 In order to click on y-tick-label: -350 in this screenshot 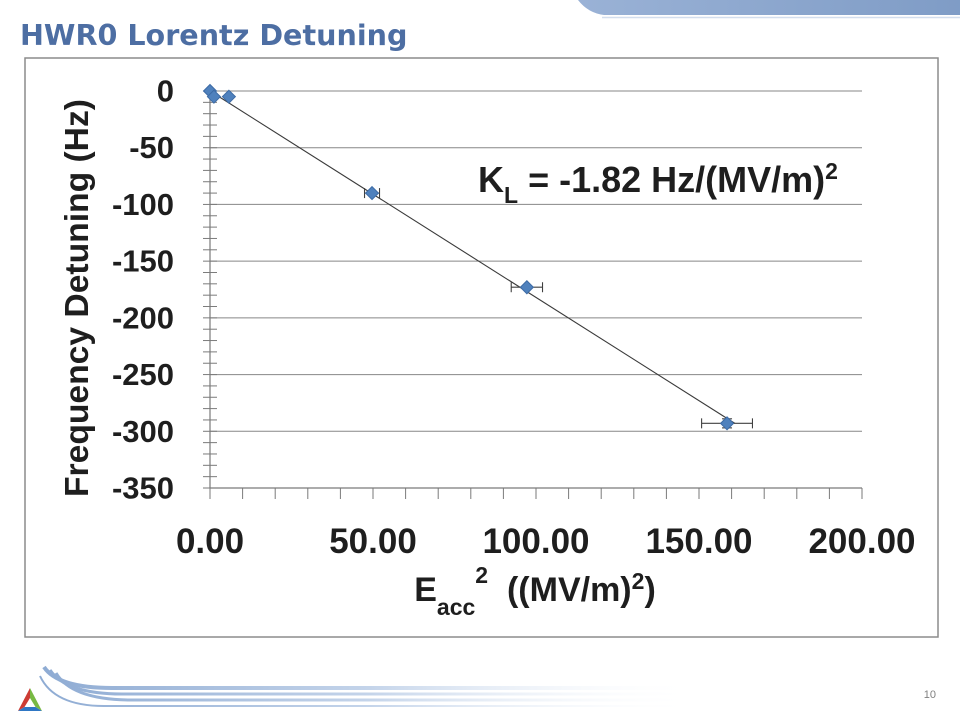, I will do `click(143, 488)`.